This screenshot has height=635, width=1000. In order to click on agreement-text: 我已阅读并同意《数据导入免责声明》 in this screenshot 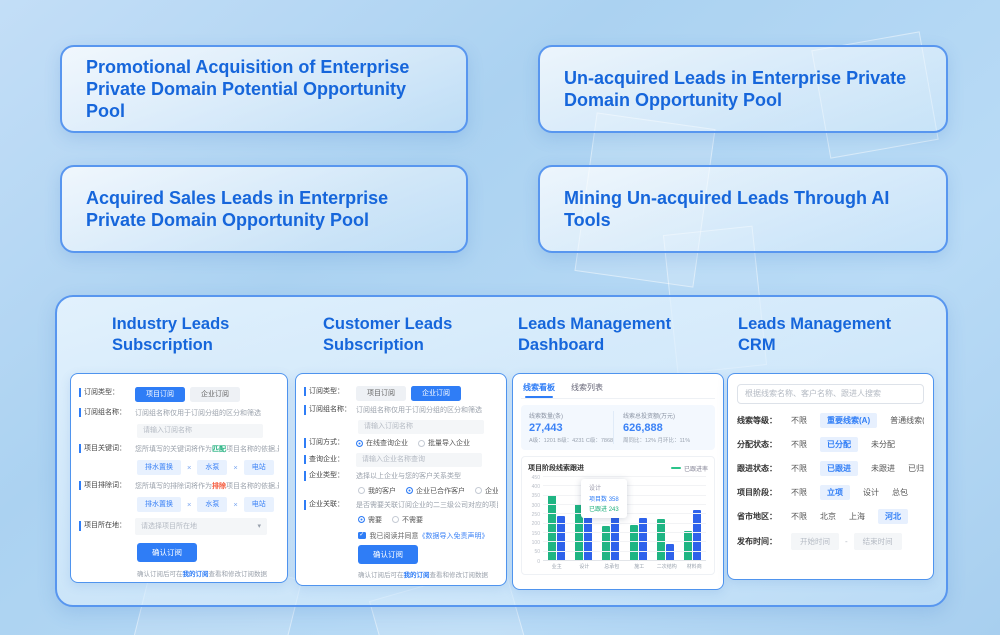, I will do `click(429, 536)`.